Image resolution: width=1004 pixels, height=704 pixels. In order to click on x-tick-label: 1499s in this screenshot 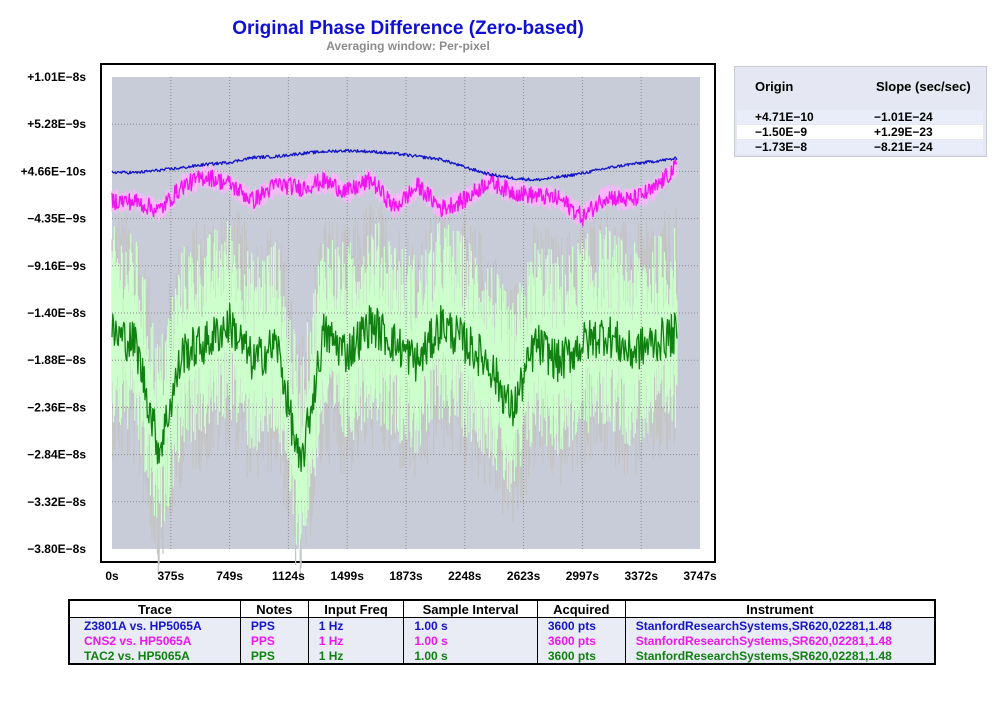, I will do `click(348, 576)`.